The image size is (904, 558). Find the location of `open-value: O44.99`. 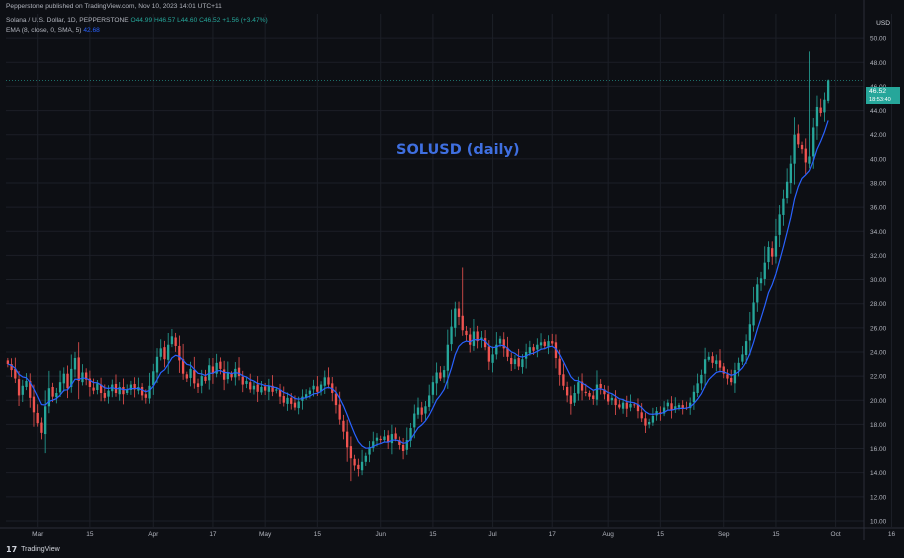

open-value: O44.99 is located at coordinates (141, 20).